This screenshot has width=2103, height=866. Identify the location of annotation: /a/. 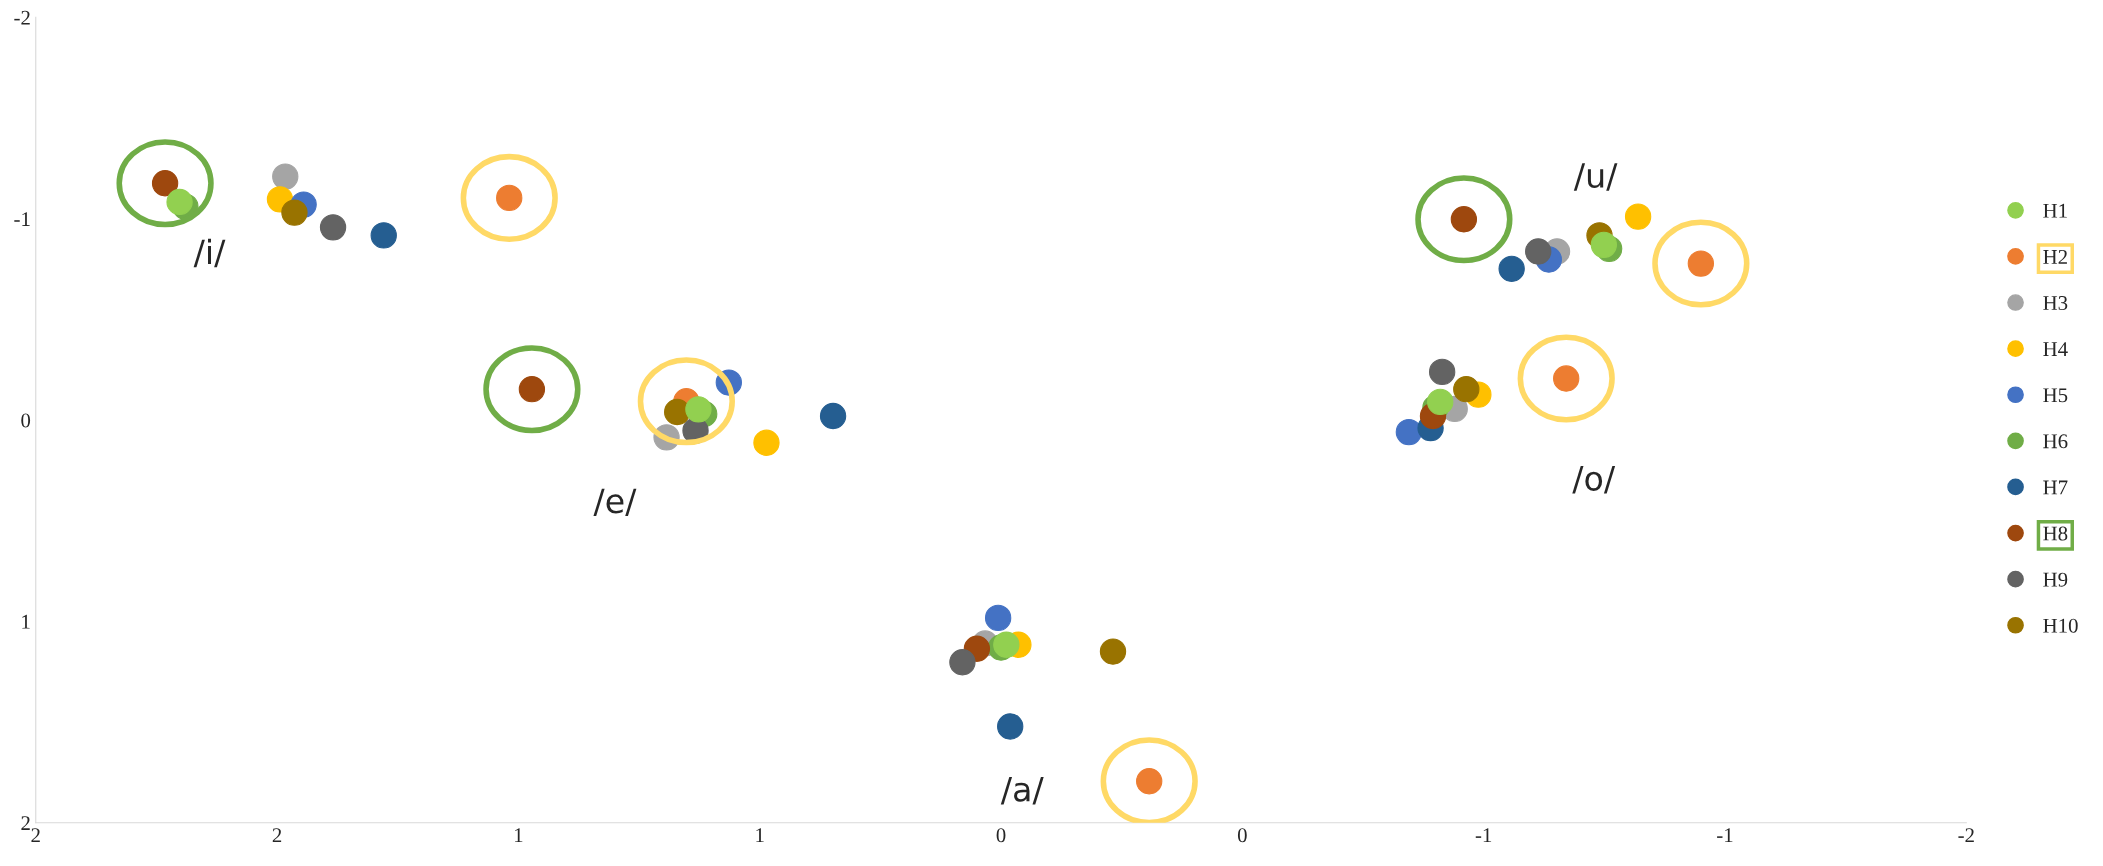
(1022, 790).